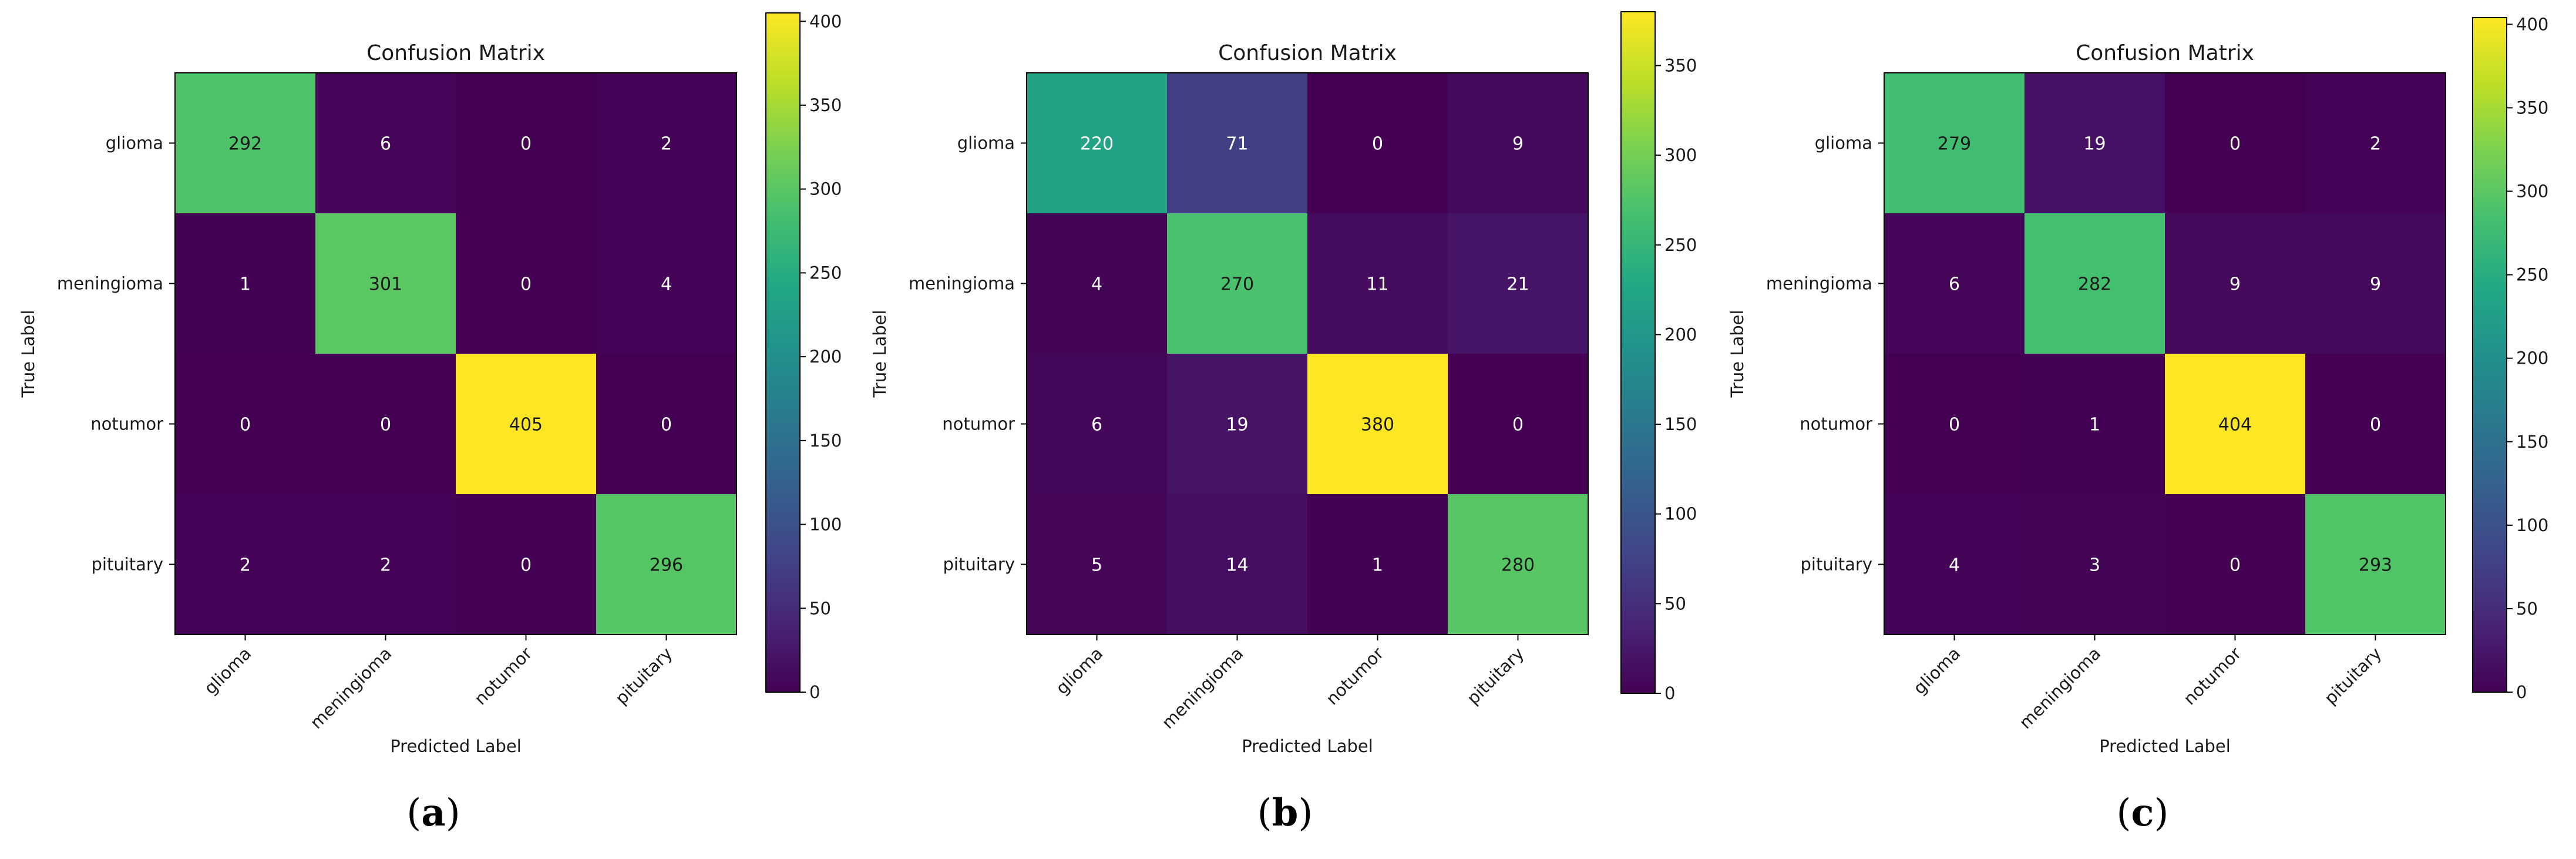 This screenshot has width=2576, height=859. Describe the element at coordinates (825, 273) in the screenshot. I see `colorbar-tick-label: 250` at that location.